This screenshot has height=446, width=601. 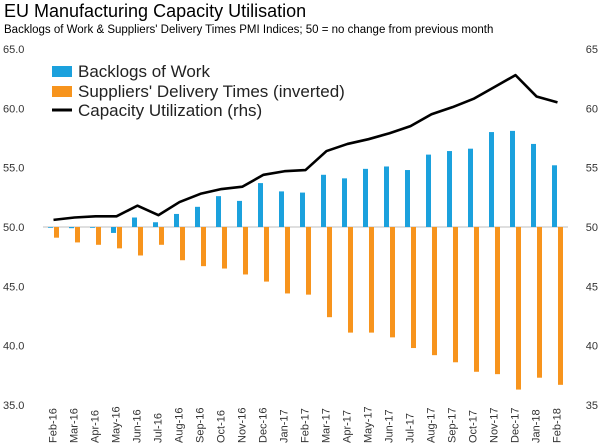 I want to click on x-tick-label: Feb-16, so click(x=54, y=425).